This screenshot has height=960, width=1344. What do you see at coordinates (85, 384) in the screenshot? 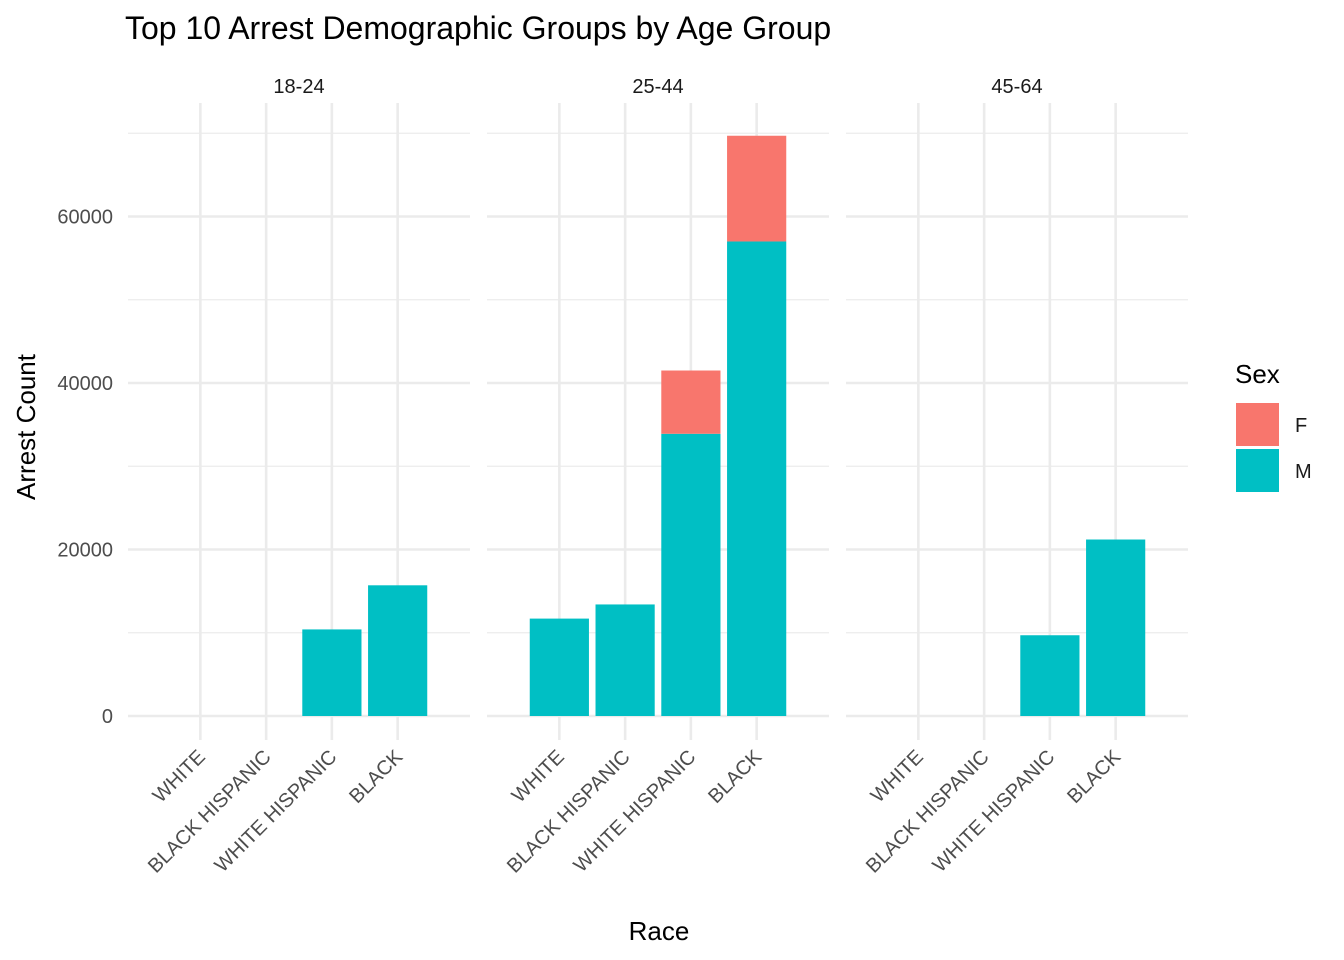
I see `y-tick-label: 40000` at bounding box center [85, 384].